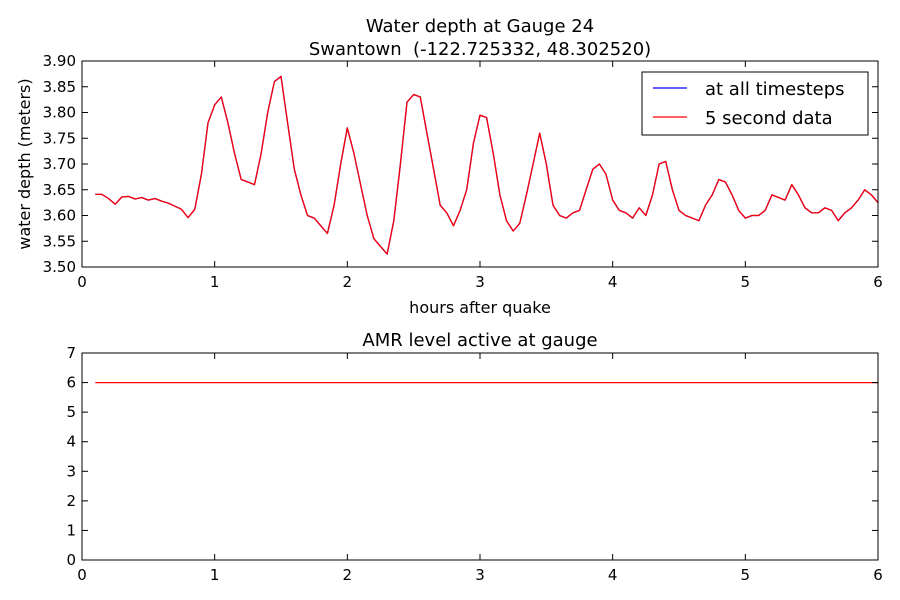  Describe the element at coordinates (479, 340) in the screenshot. I see `chart-title: AMR level active at gauge` at that location.